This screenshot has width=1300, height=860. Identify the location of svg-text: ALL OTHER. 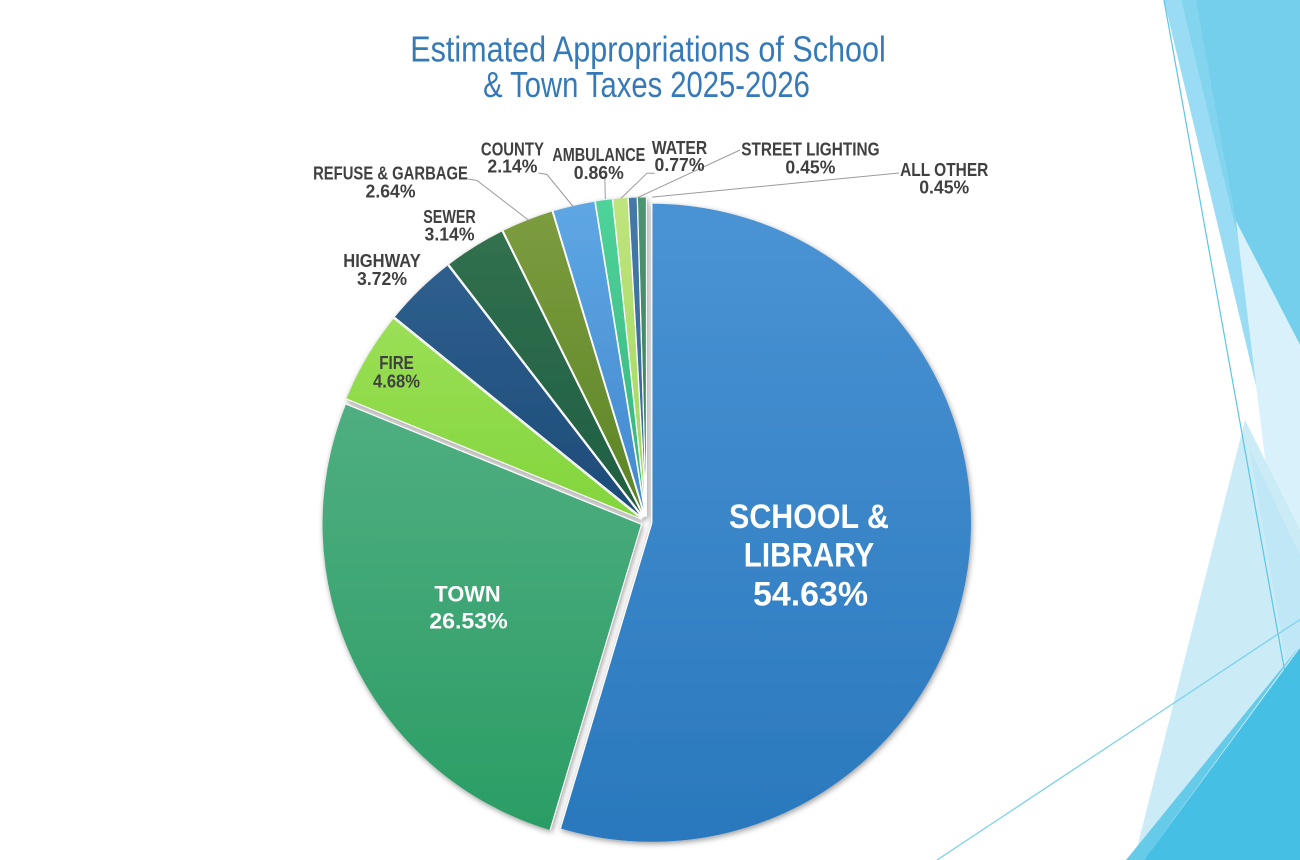
(944, 170).